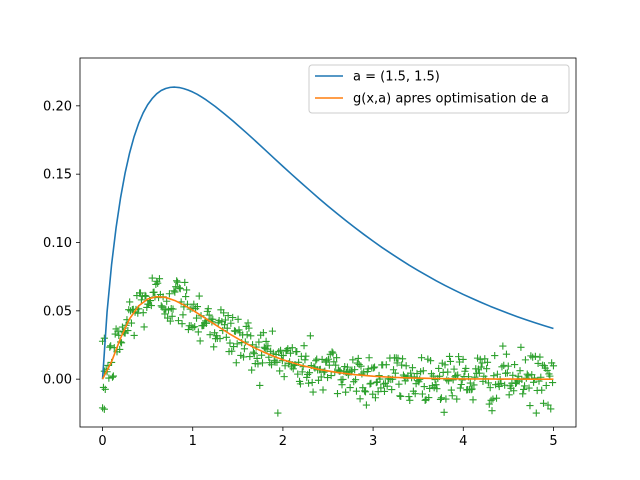 This screenshot has width=640, height=480. Describe the element at coordinates (57, 311) in the screenshot. I see `y-tick-label: 0.05` at that location.